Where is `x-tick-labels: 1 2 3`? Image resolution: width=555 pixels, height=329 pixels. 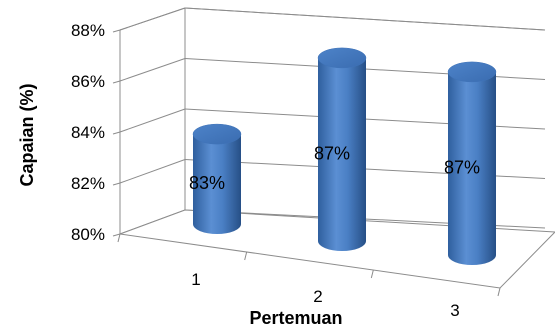 x-tick-labels: 1 2 3 is located at coordinates (325, 295).